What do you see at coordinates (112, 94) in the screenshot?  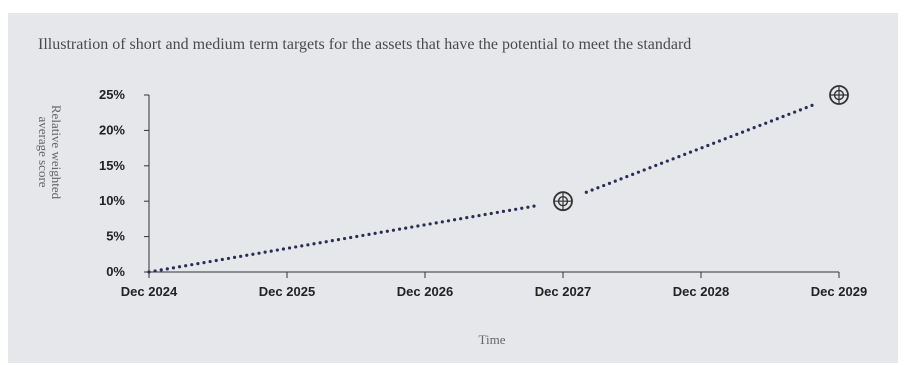 I see `y-tick-label: 25%` at bounding box center [112, 94].